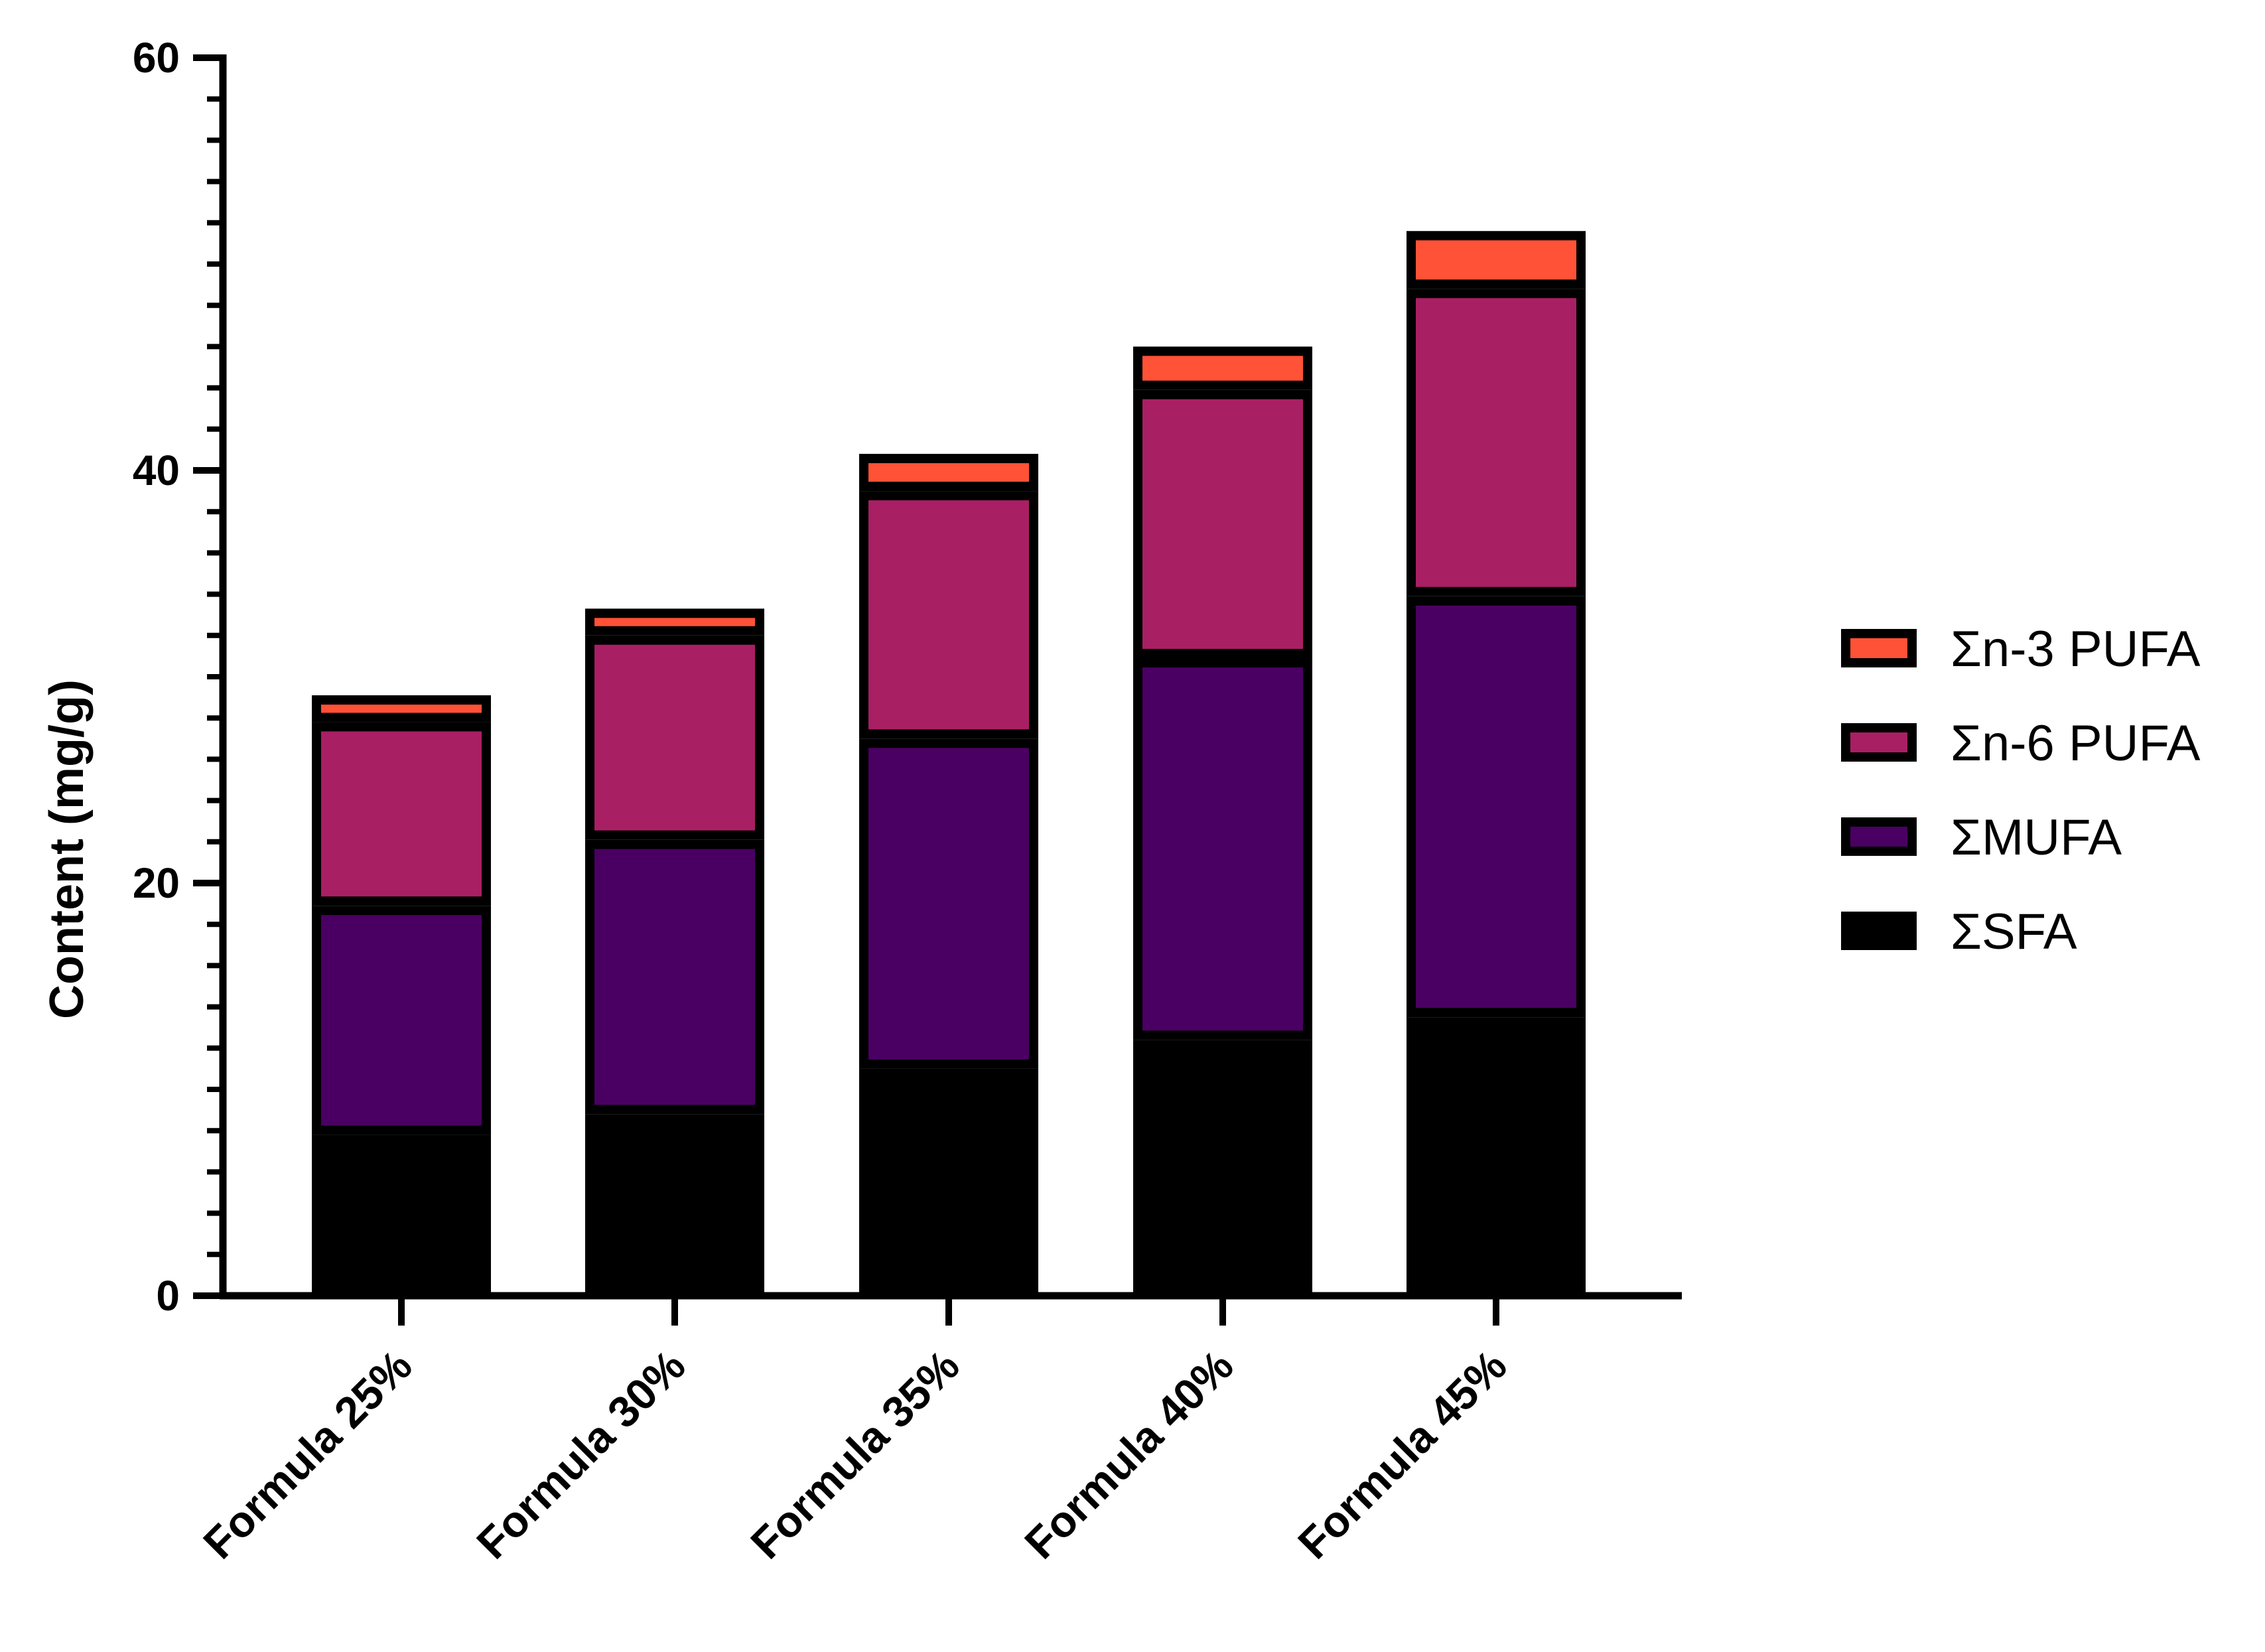 Image resolution: width=2265 pixels, height=1652 pixels. What do you see at coordinates (1129, 1455) in the screenshot?
I see `x-tick-label: Formula 40%` at bounding box center [1129, 1455].